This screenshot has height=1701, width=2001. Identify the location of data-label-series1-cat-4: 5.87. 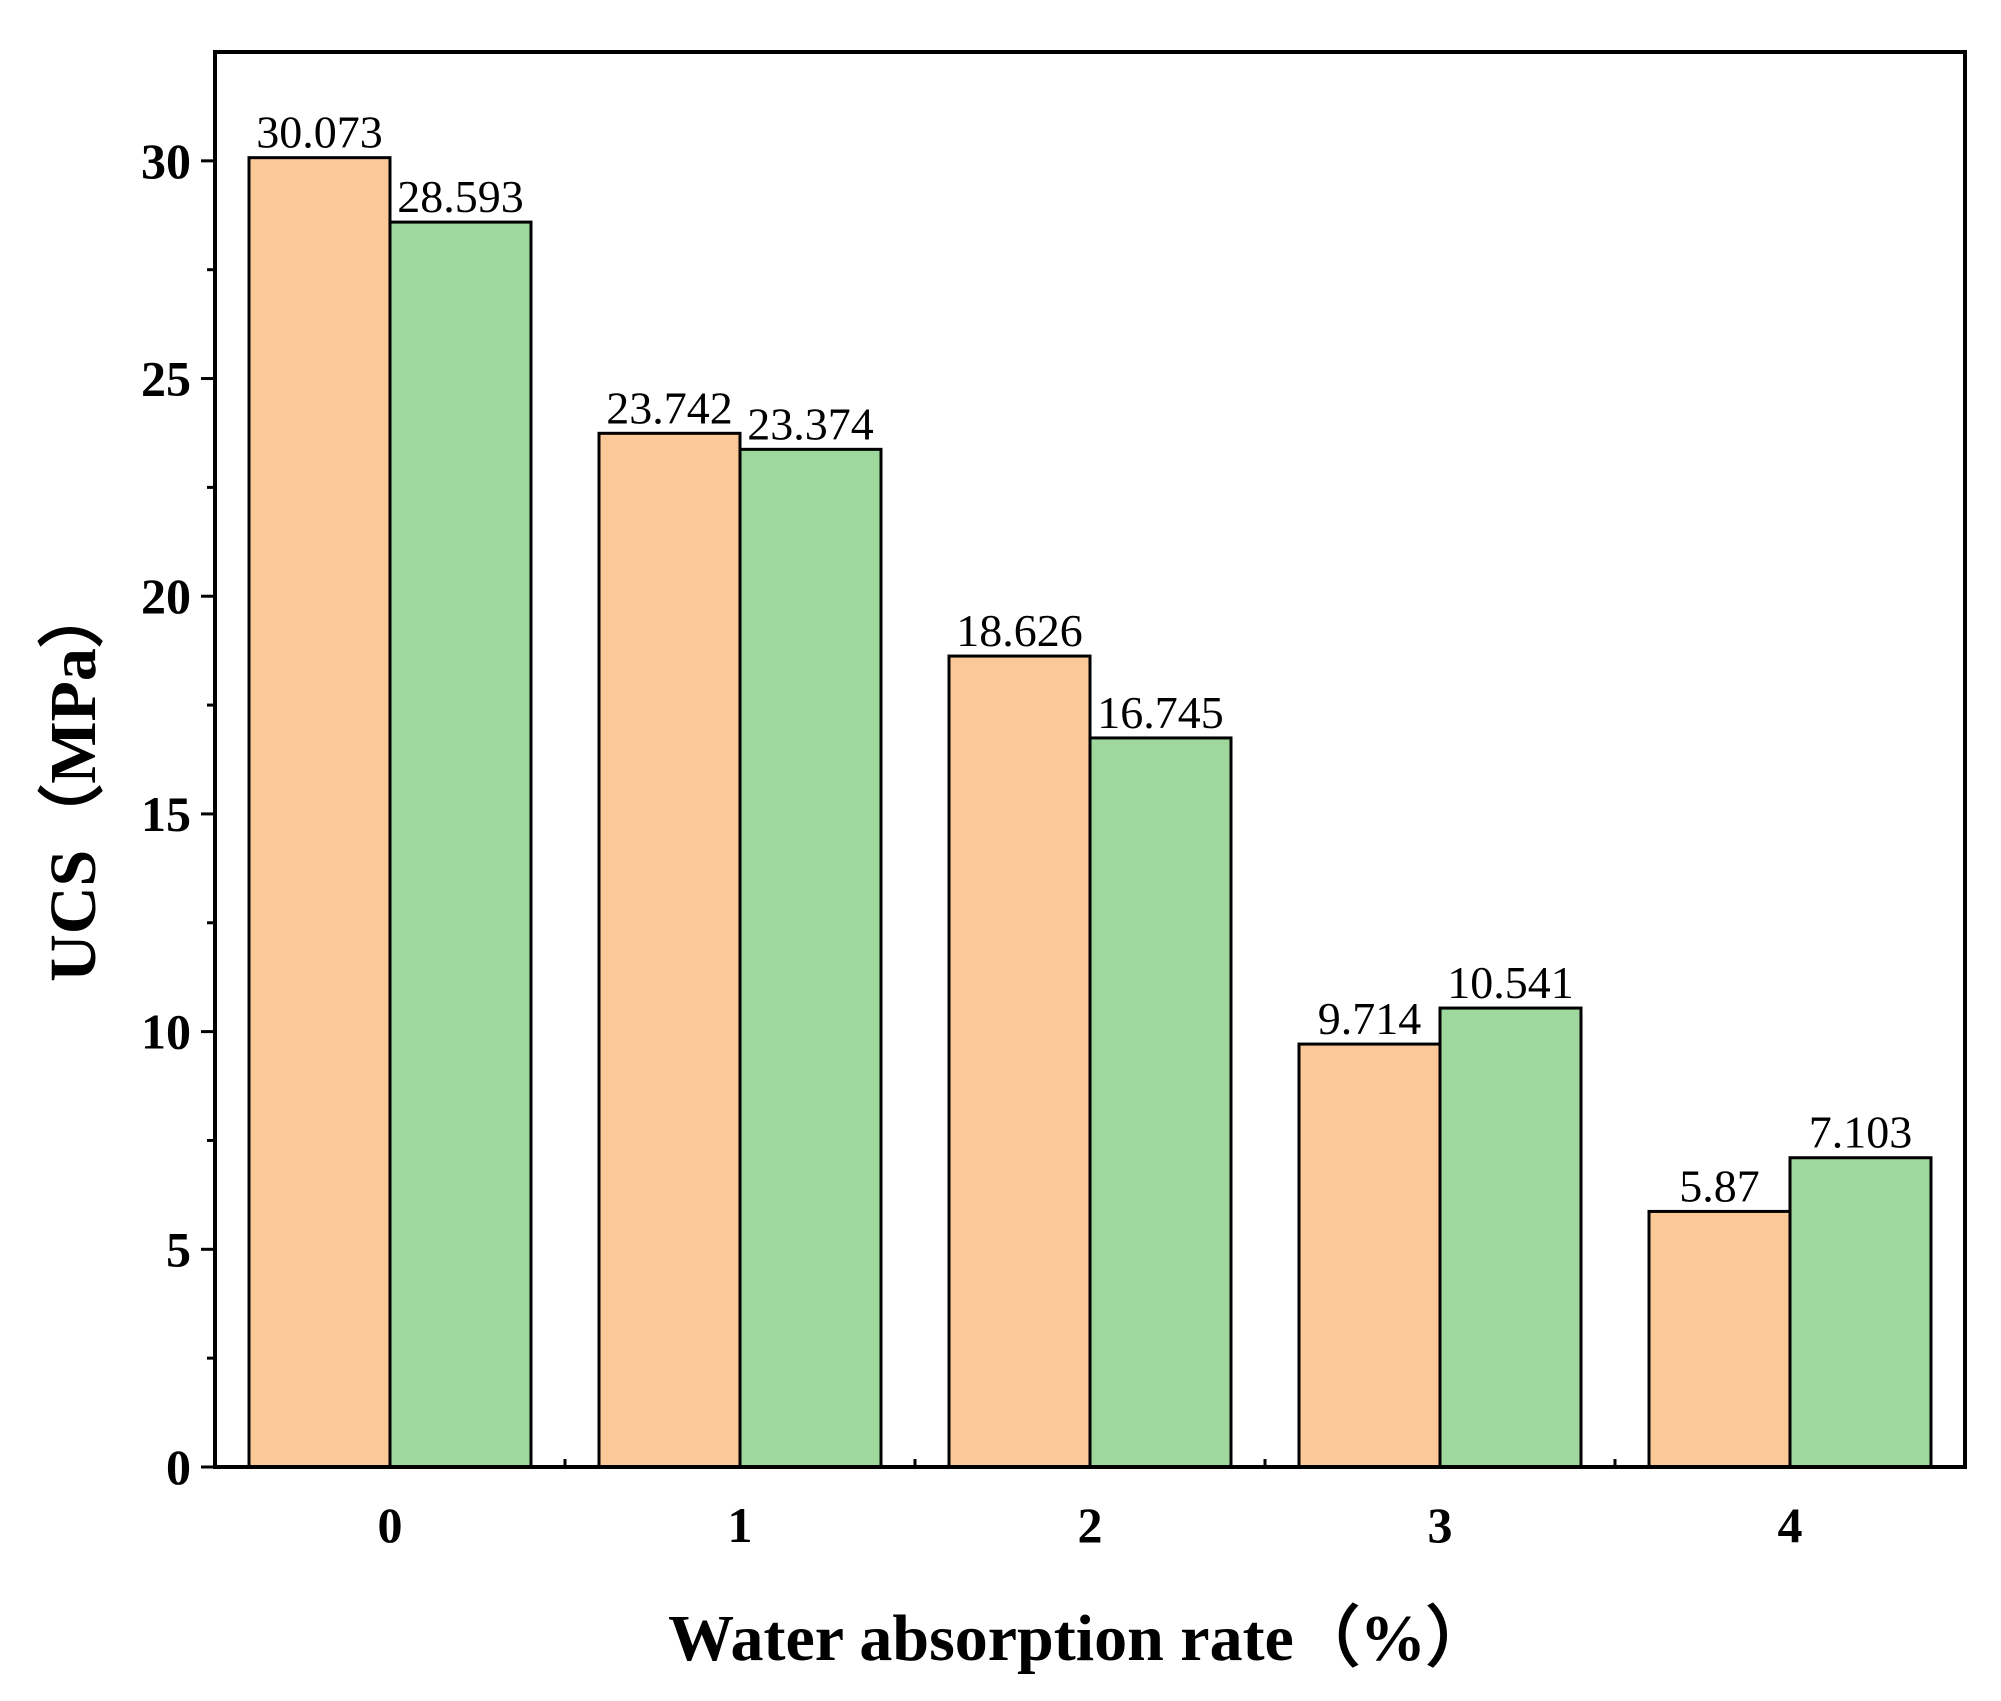
(1719, 1185).